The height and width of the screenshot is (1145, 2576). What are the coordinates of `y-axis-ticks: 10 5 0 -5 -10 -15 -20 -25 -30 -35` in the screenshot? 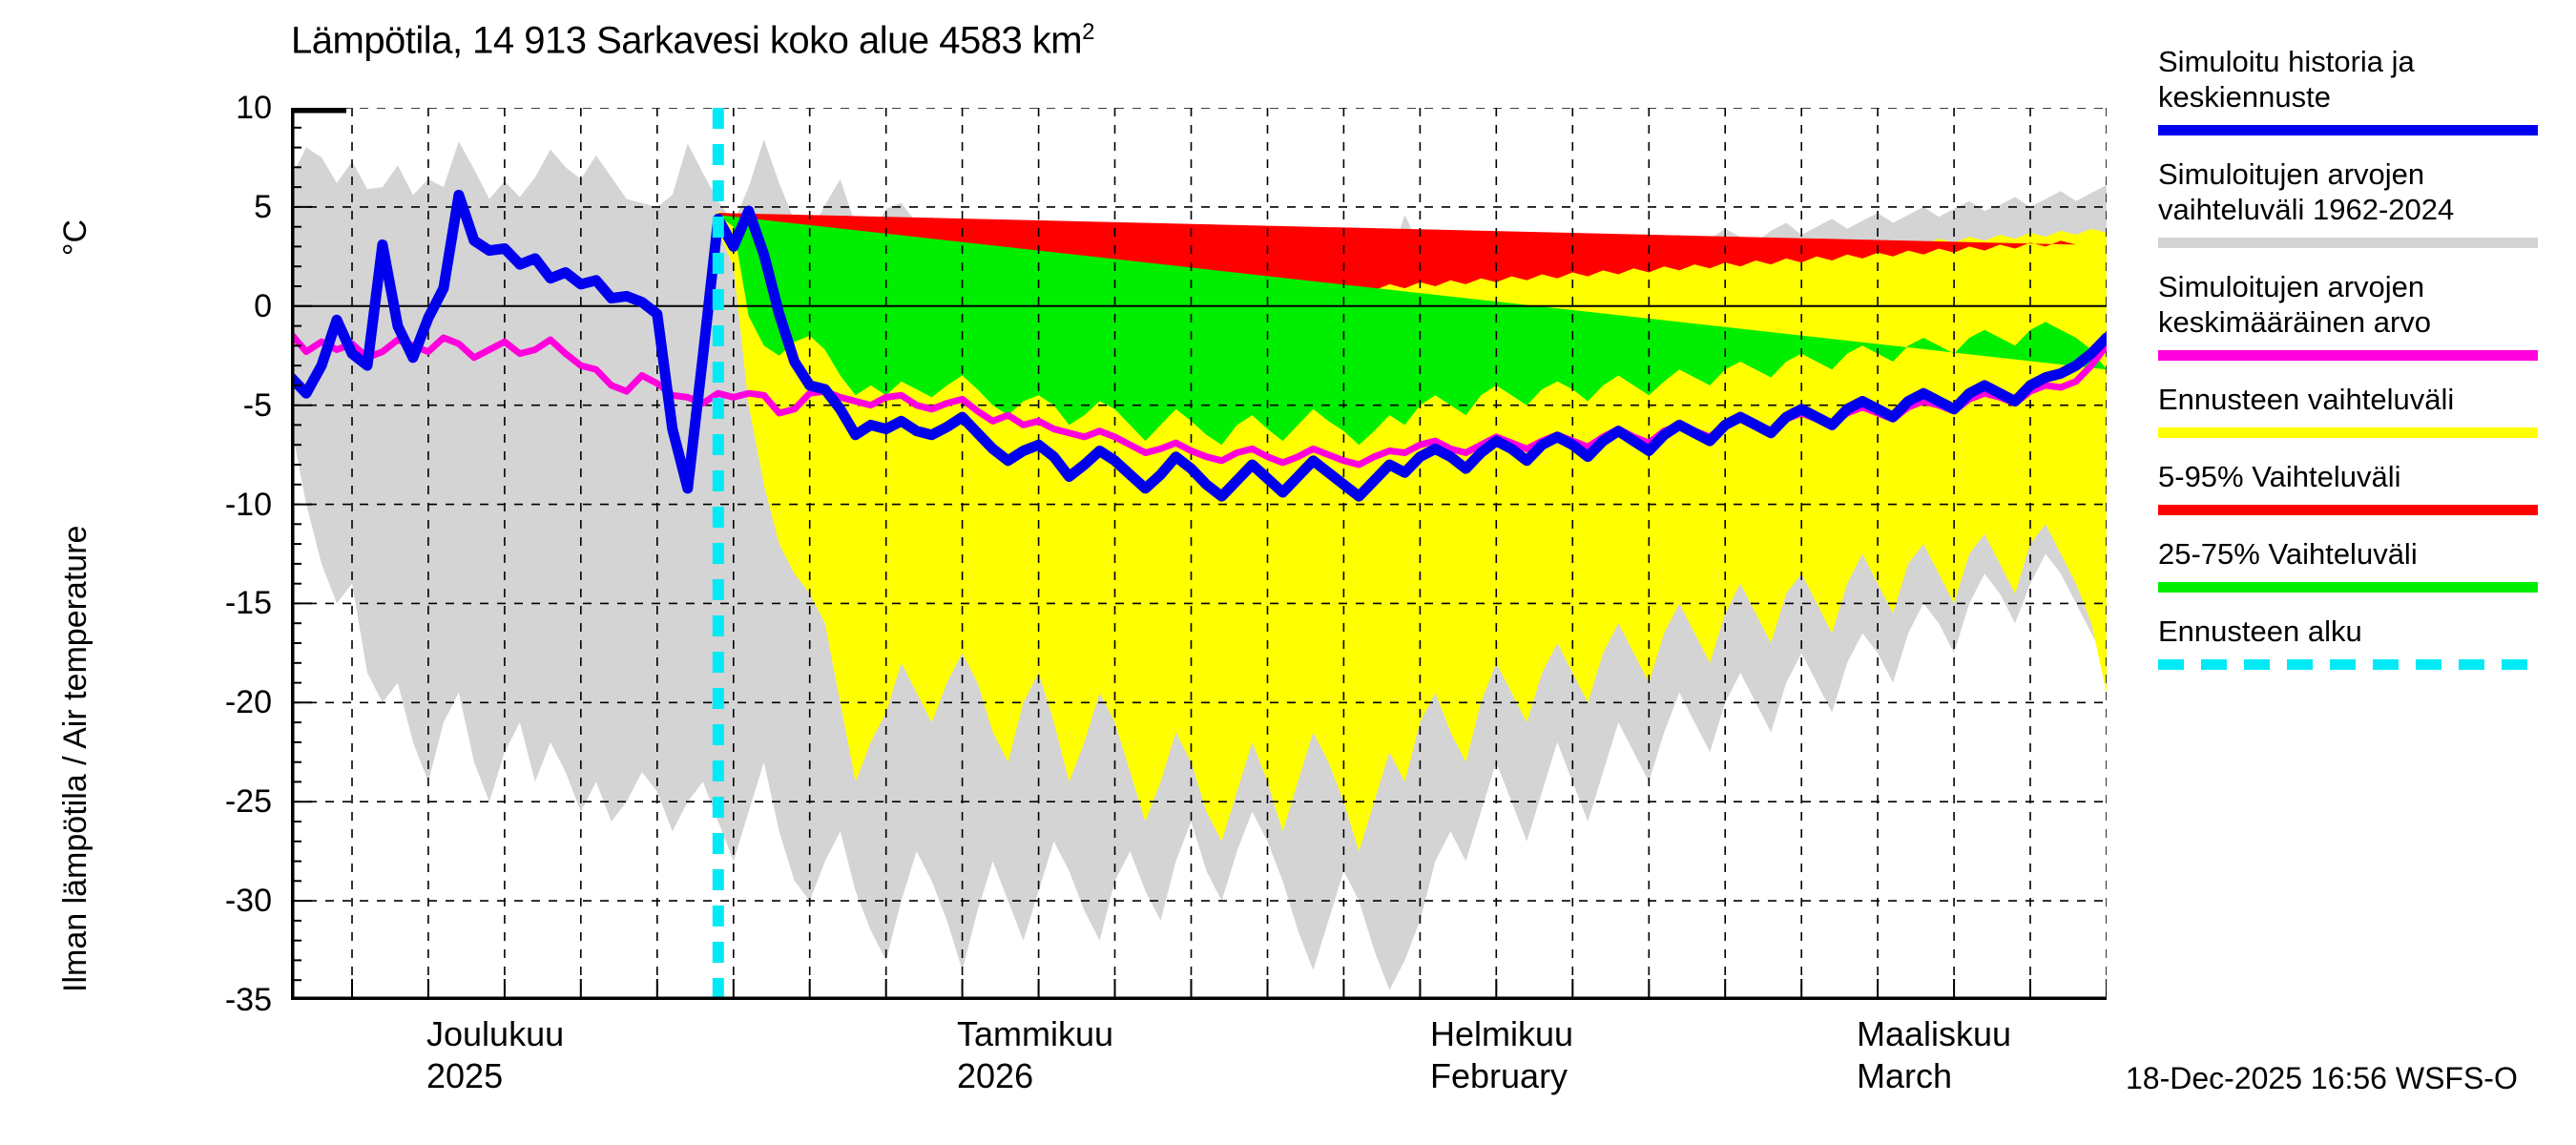 It's located at (205, 554).